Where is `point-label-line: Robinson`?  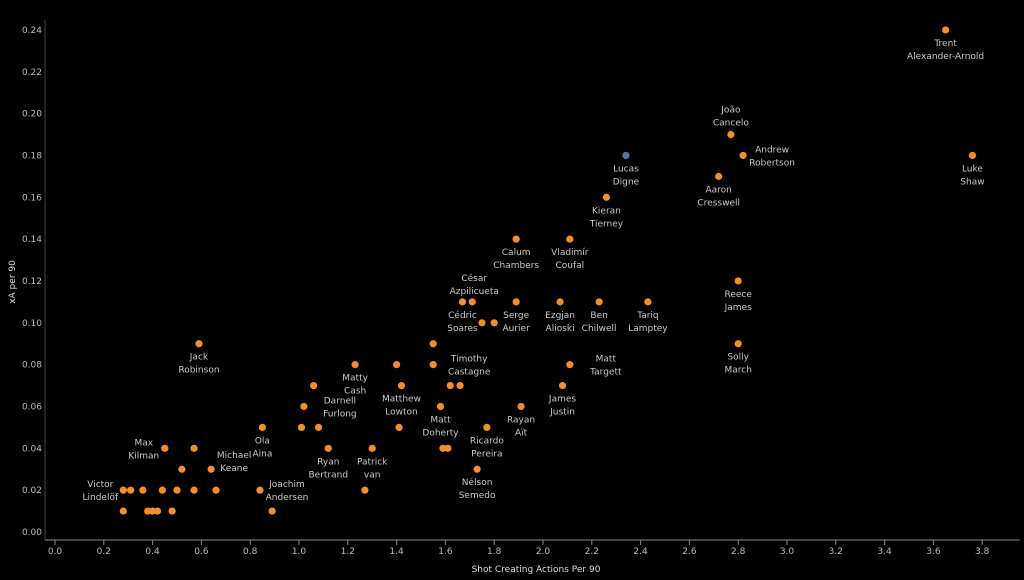
point-label-line: Robinson is located at coordinates (198, 371).